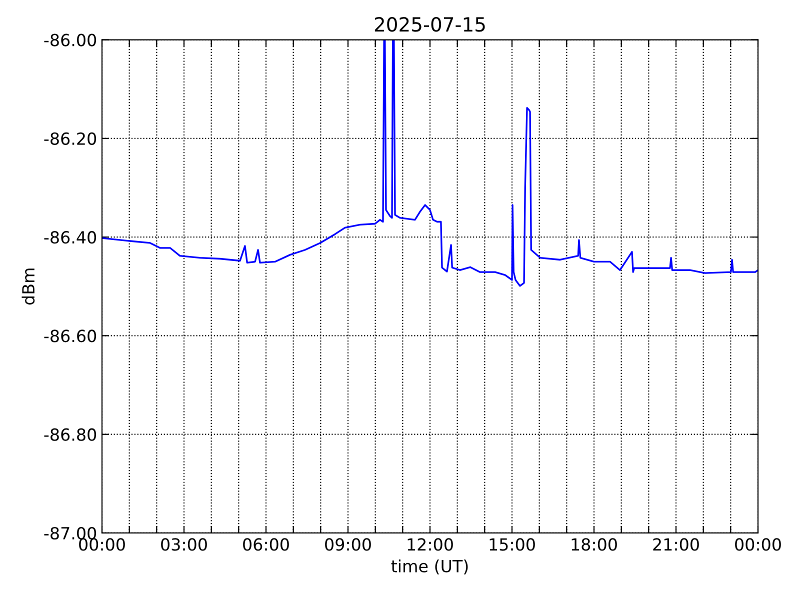  What do you see at coordinates (512, 544) in the screenshot?
I see `x-tick-label: 15:00` at bounding box center [512, 544].